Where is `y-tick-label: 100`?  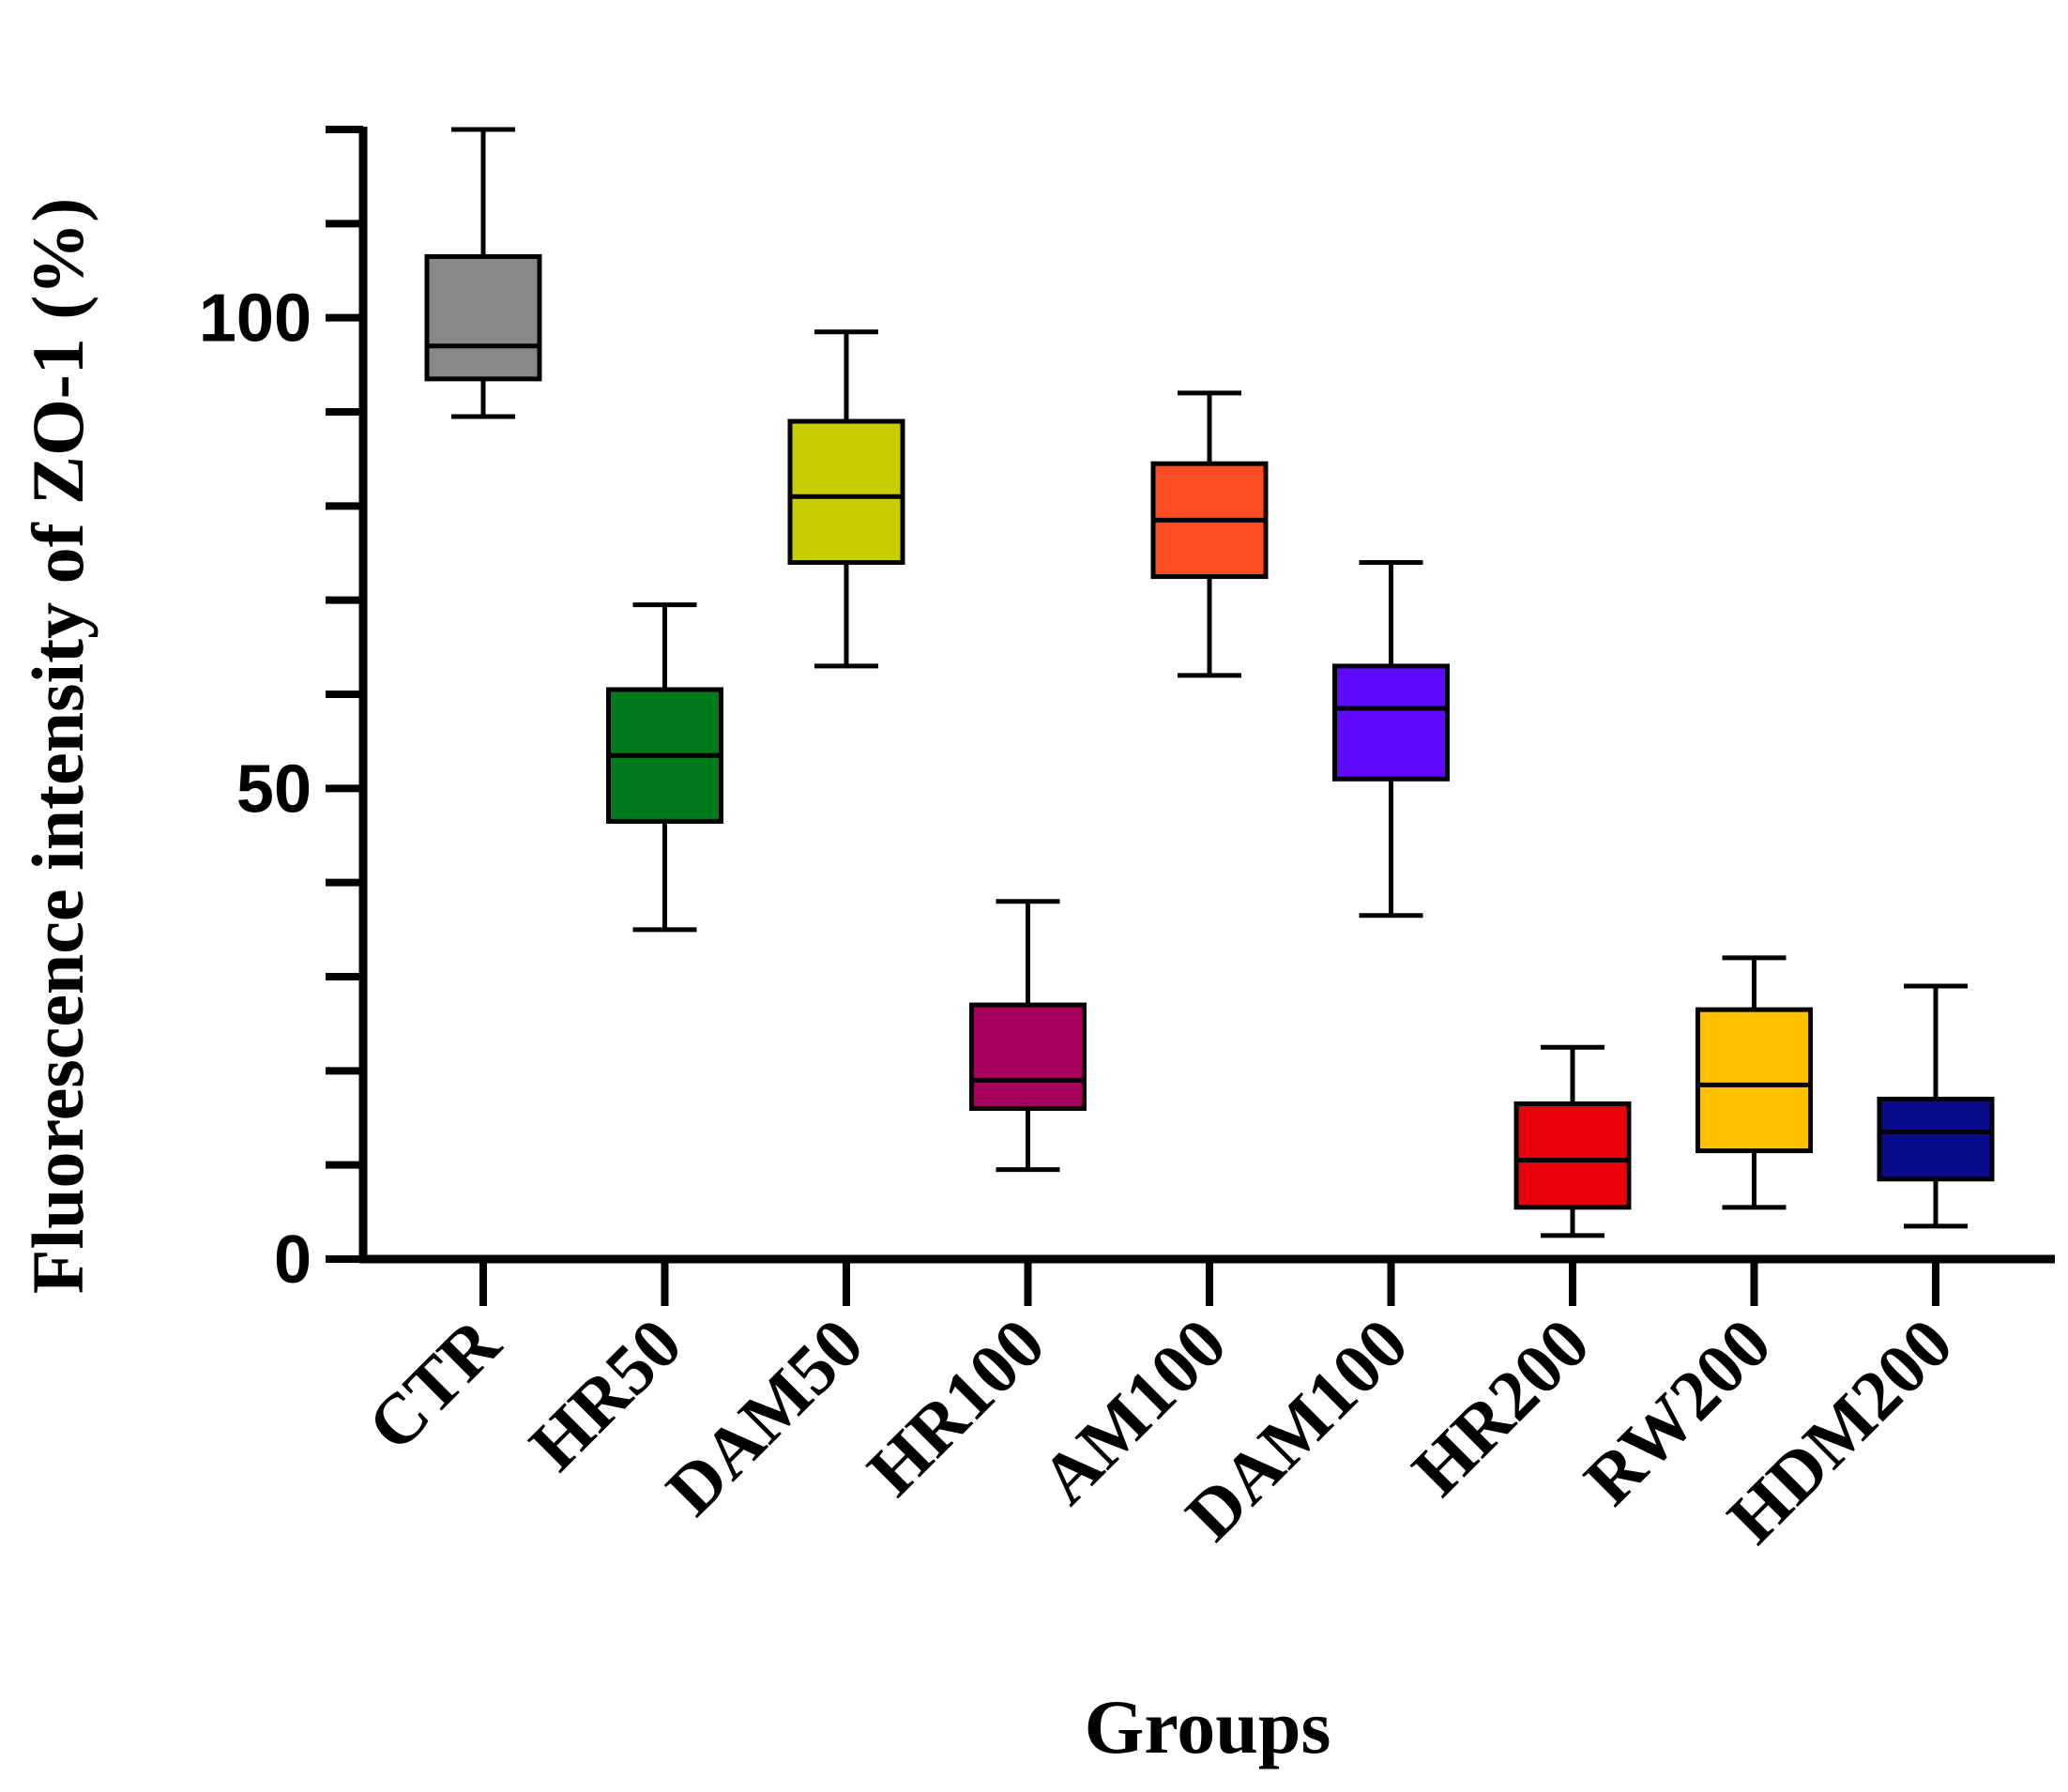
y-tick-label: 100 is located at coordinates (255, 319).